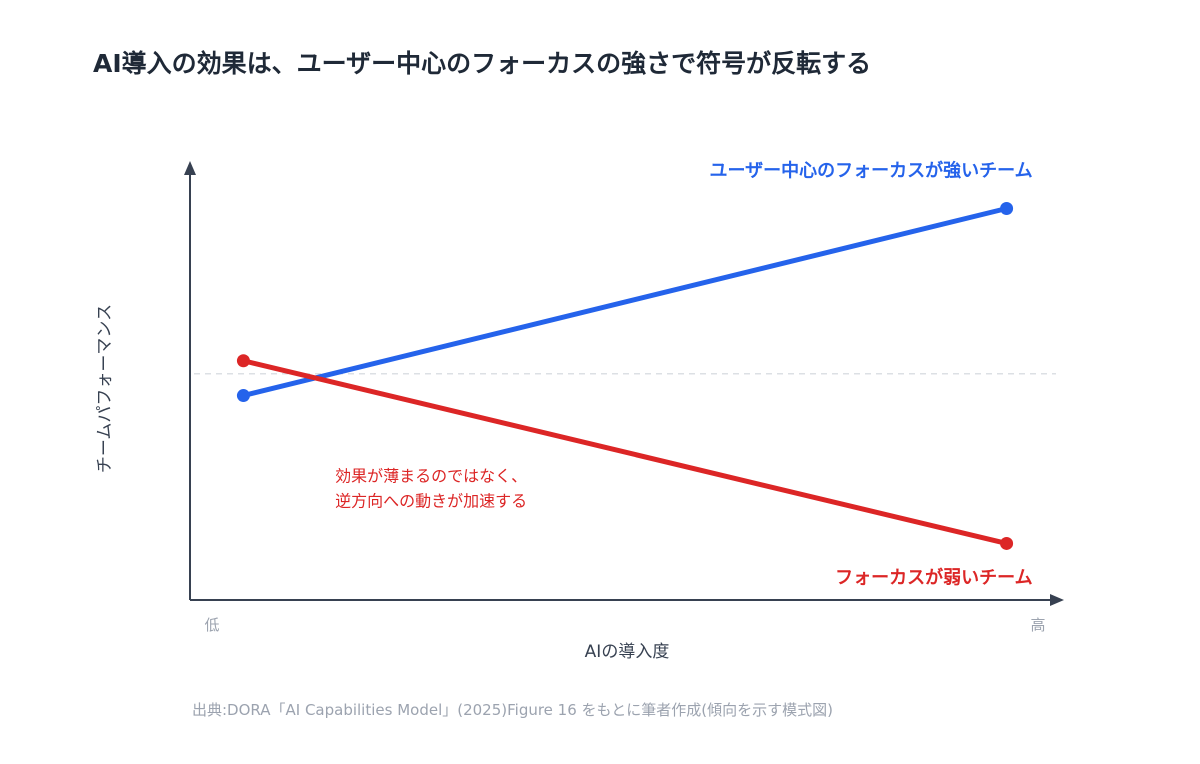 The height and width of the screenshot is (764, 1200). Describe the element at coordinates (105, 388) in the screenshot. I see `y-axis-label: チームパフォーマンス` at that location.